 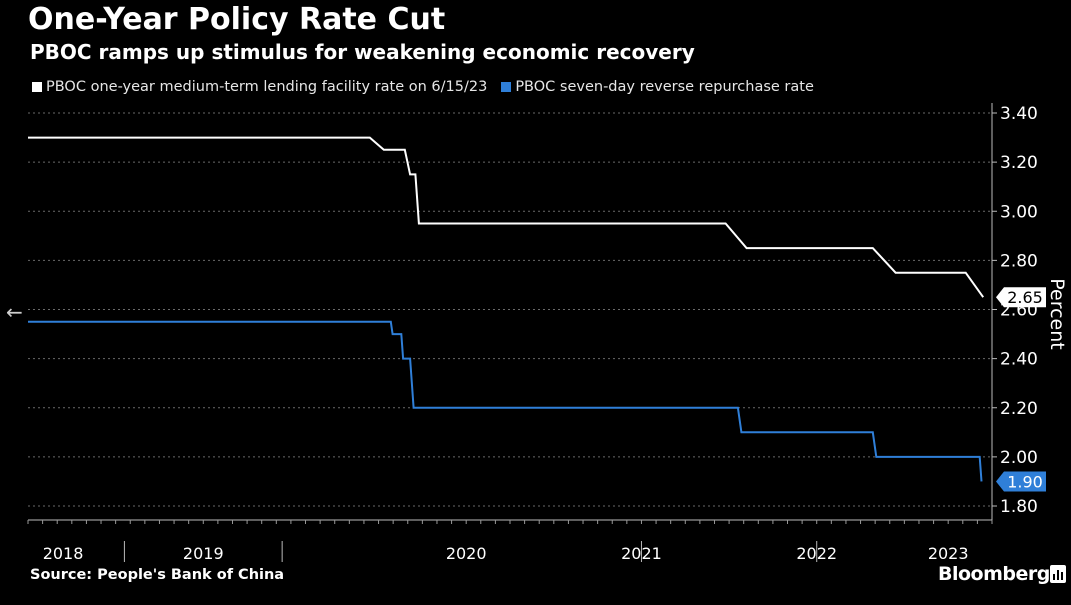 I want to click on y-axis-title: Percent, so click(x=1056, y=314).